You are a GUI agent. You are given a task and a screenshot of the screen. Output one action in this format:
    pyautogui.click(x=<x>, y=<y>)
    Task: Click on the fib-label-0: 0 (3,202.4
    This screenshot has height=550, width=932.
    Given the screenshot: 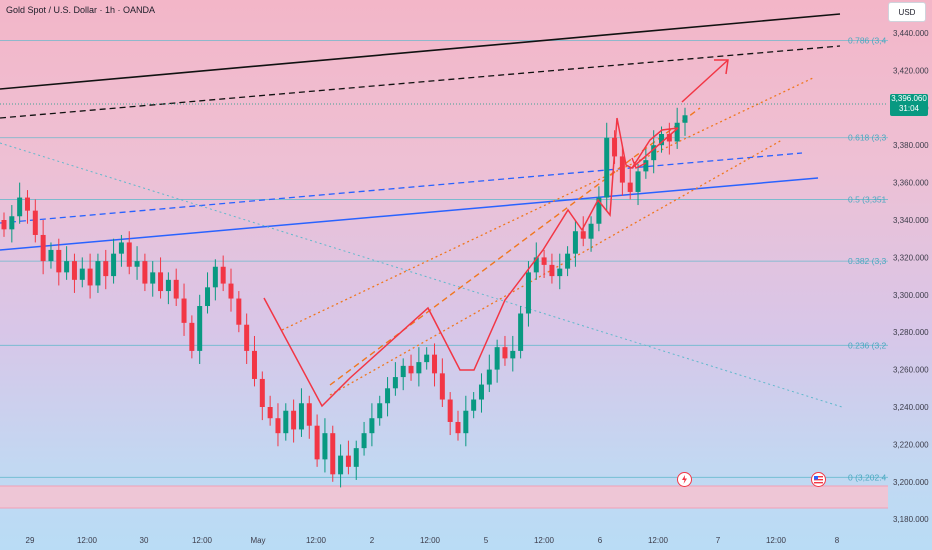 What is the action you would take?
    pyautogui.click(x=867, y=477)
    